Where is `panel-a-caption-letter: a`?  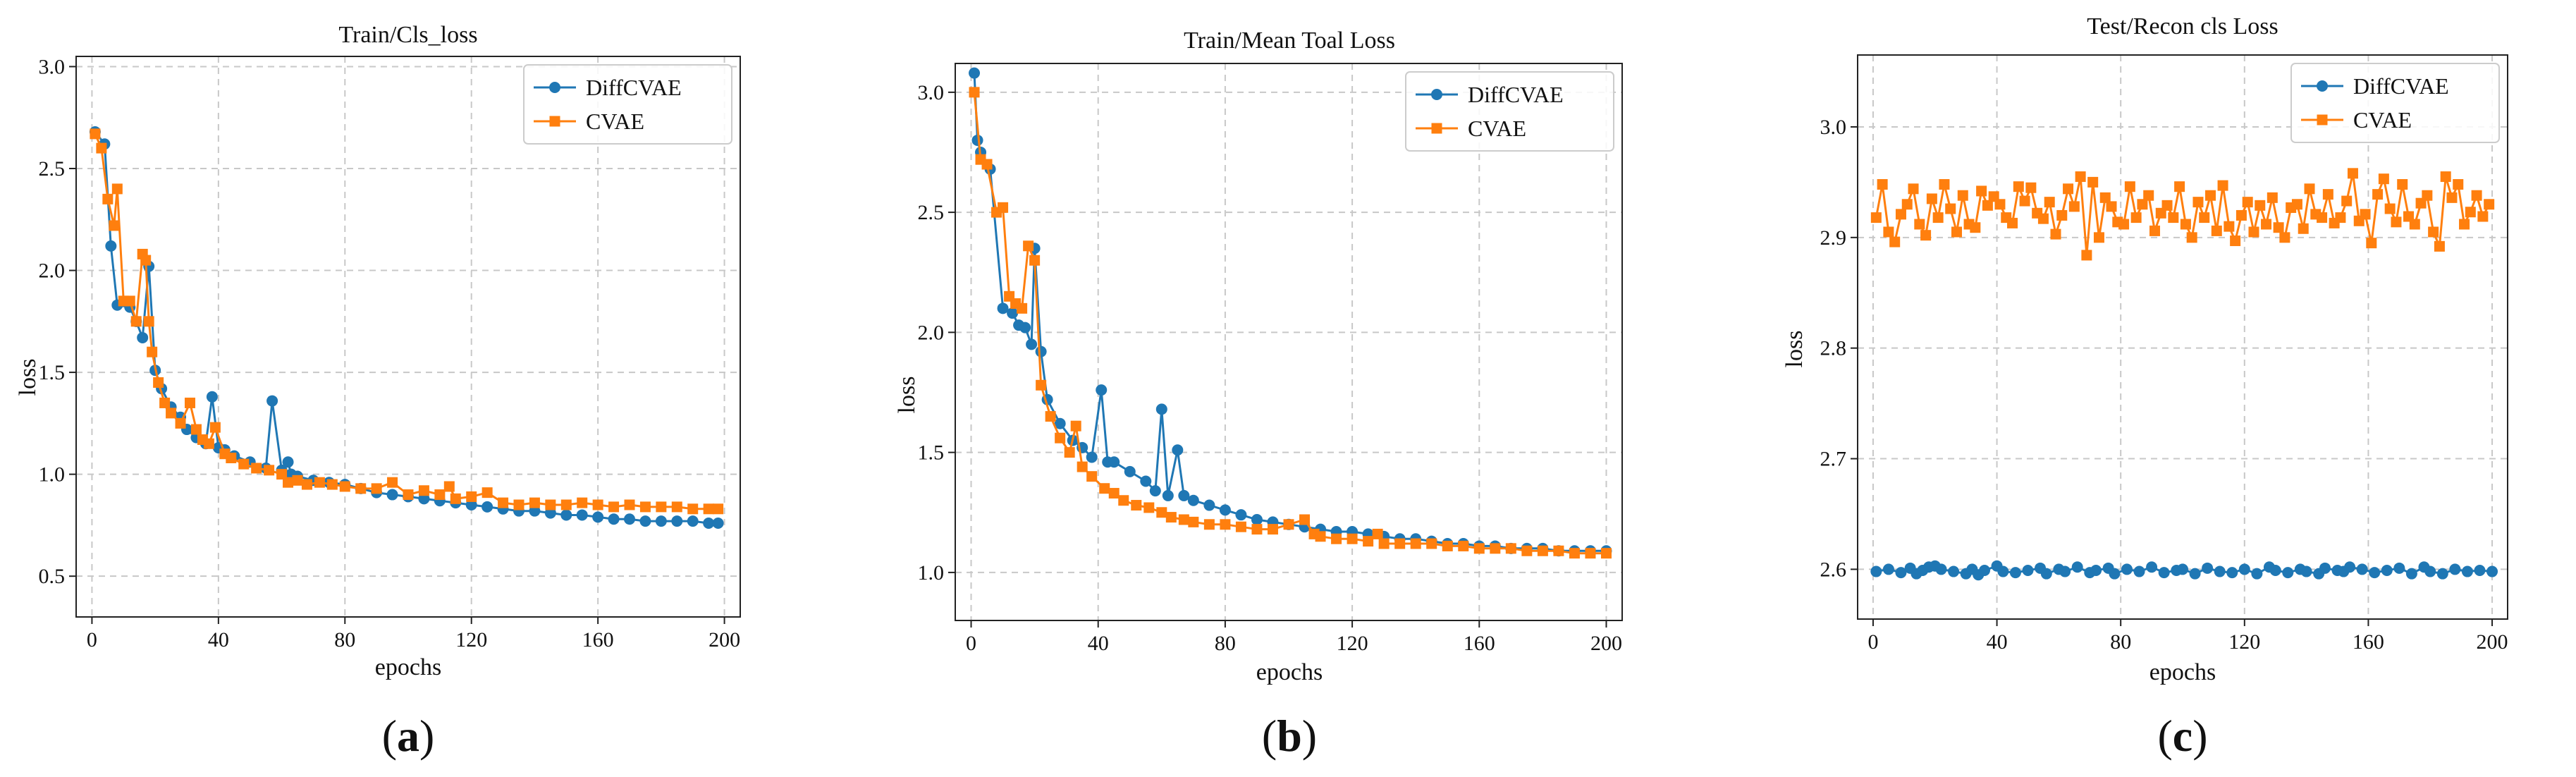
panel-a-caption-letter: a is located at coordinates (408, 736).